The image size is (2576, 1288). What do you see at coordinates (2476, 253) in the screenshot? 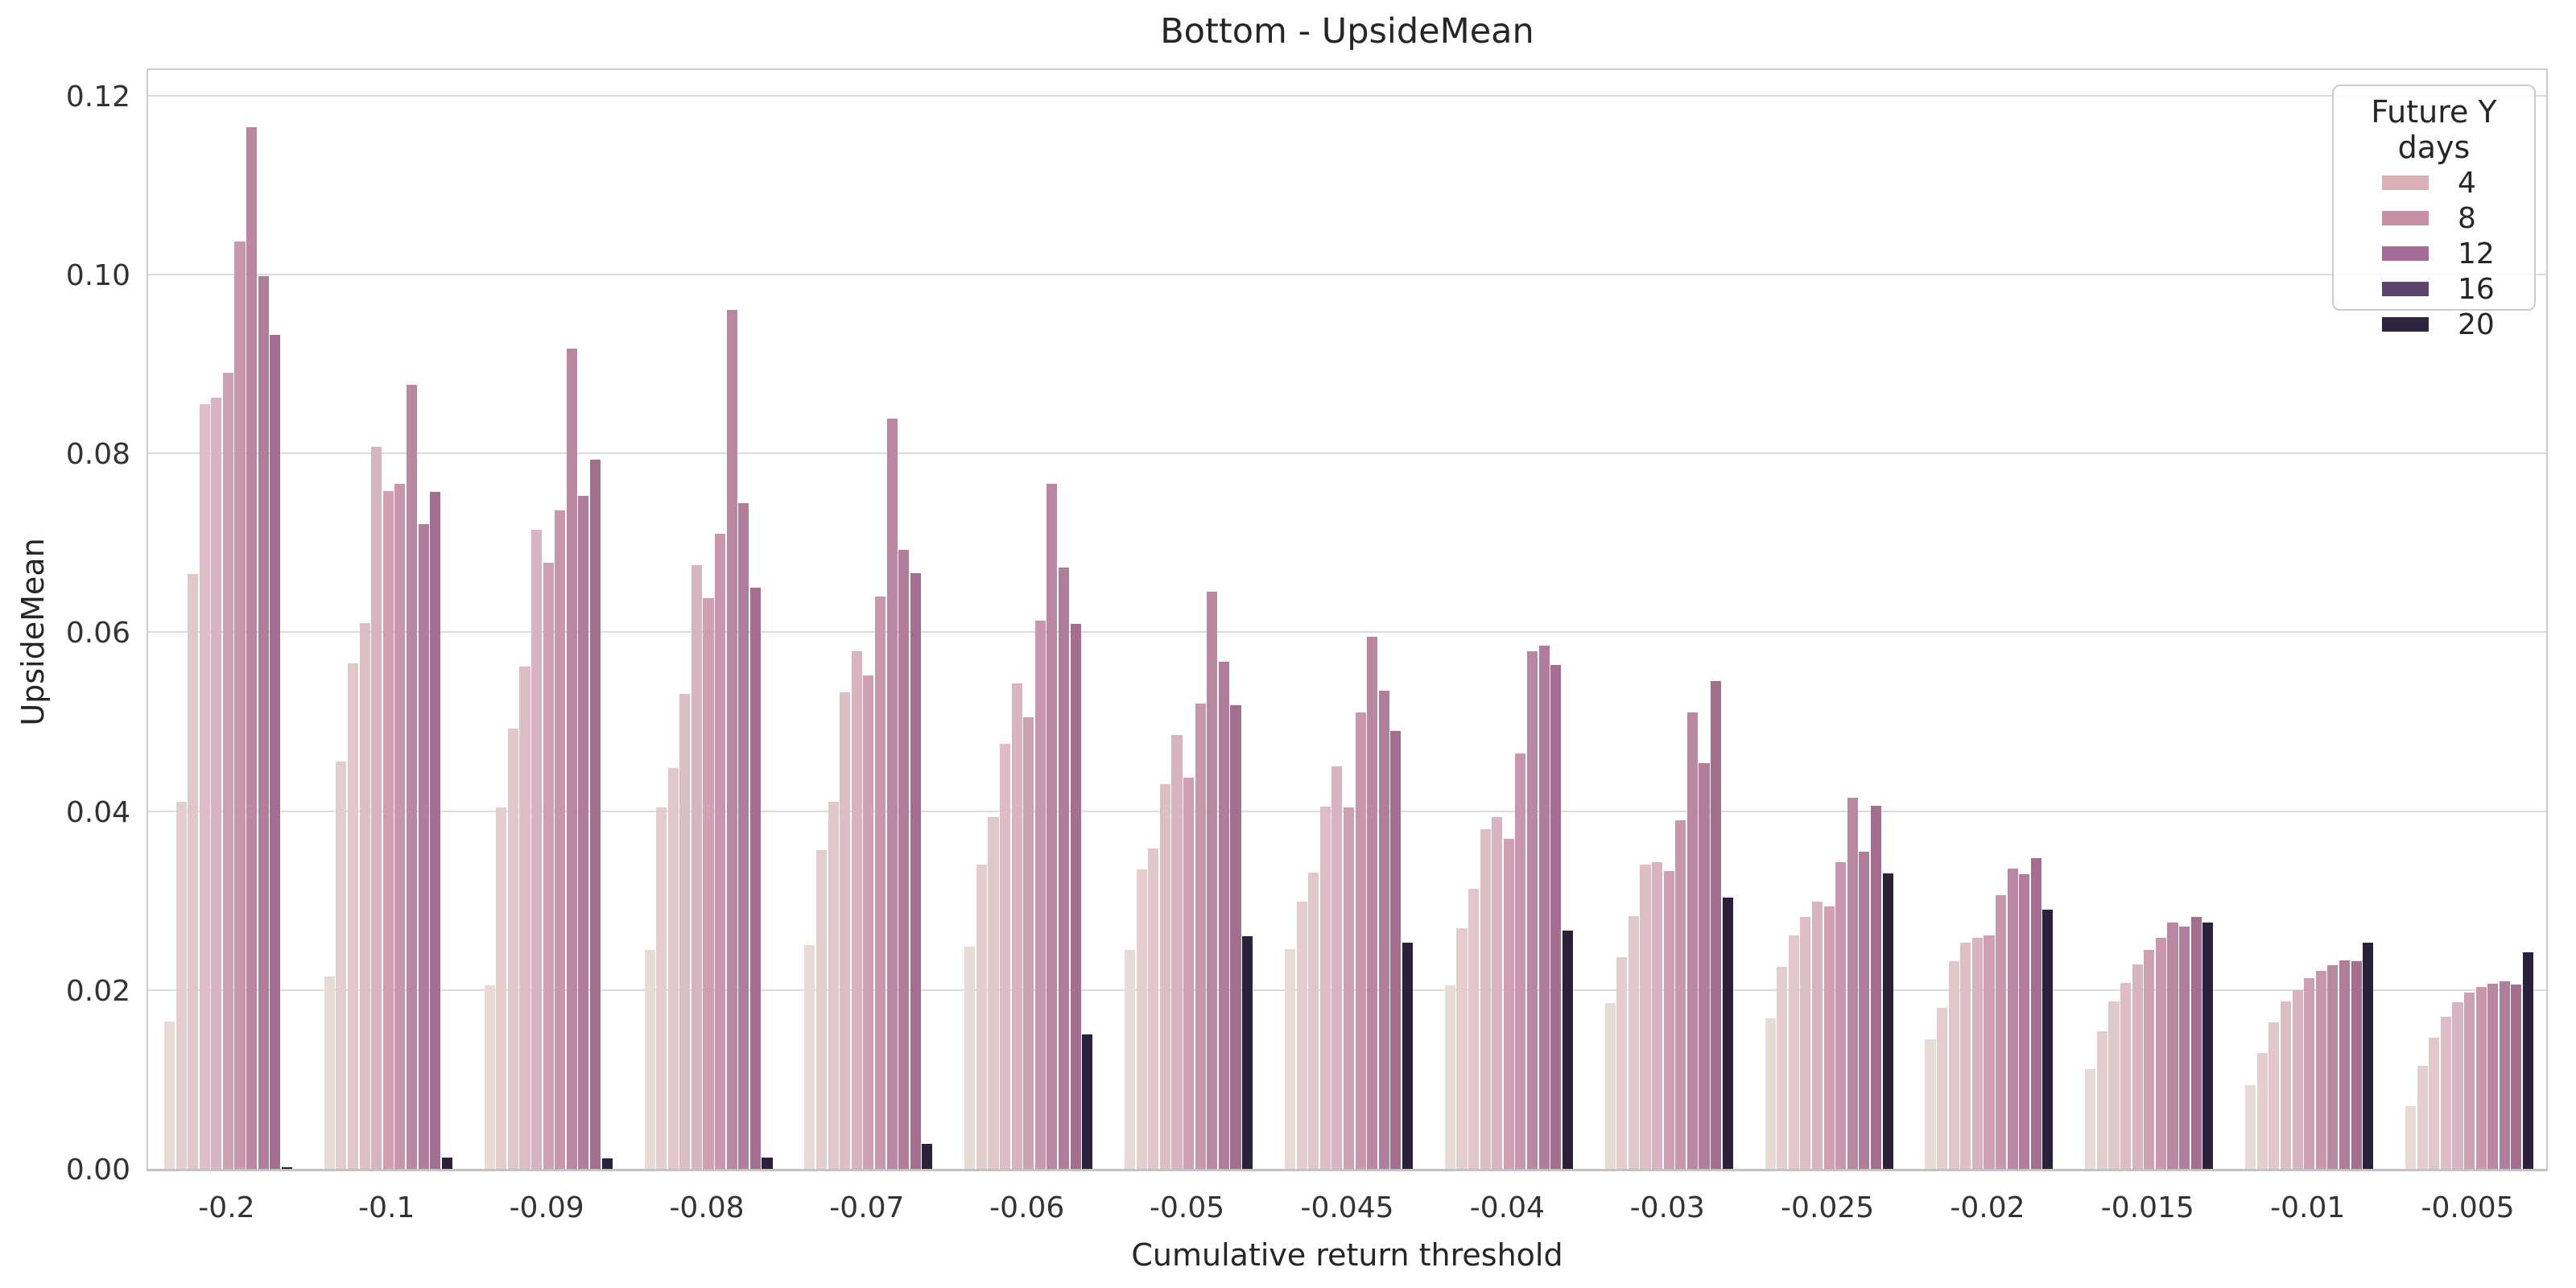
I see `legend-label: 12` at bounding box center [2476, 253].